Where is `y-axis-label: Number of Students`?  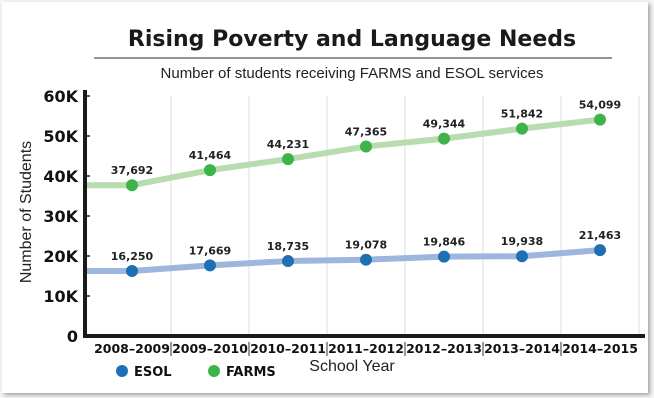
y-axis-label: Number of Students is located at coordinates (26, 212).